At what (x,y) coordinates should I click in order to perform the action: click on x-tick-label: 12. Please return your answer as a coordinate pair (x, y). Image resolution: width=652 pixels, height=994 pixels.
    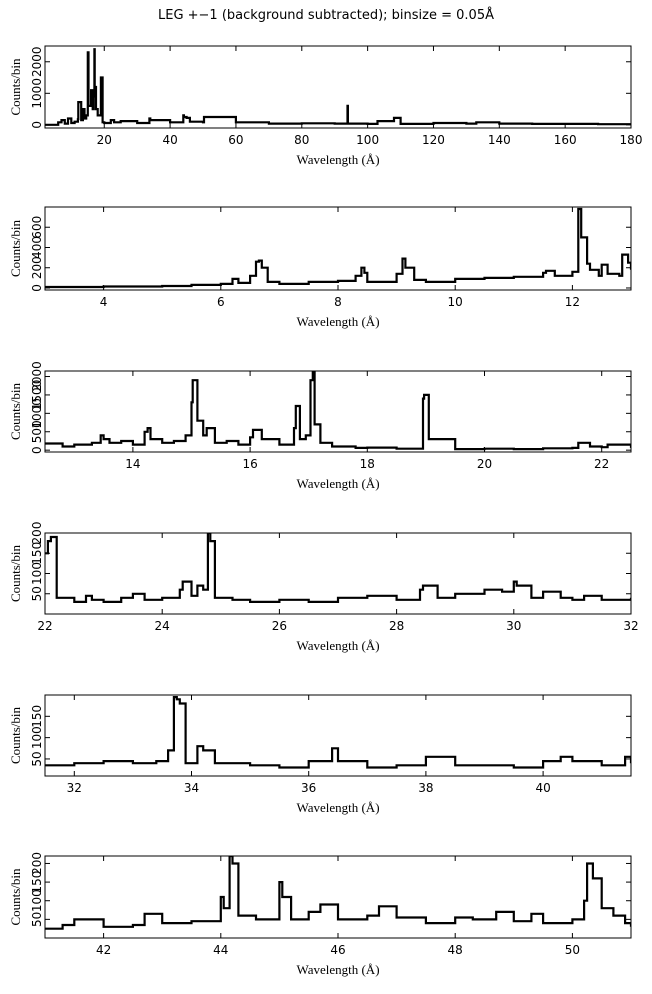
    Looking at the image, I should click on (572, 302).